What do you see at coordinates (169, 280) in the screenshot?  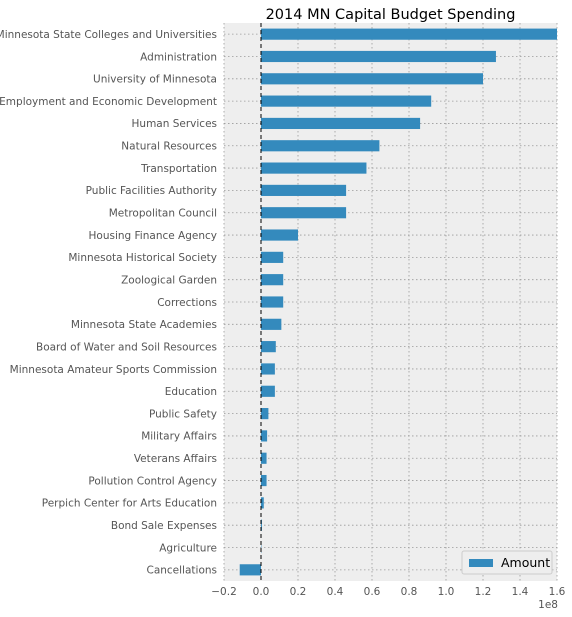 I see `y-tick-label: Zoological Garden` at bounding box center [169, 280].